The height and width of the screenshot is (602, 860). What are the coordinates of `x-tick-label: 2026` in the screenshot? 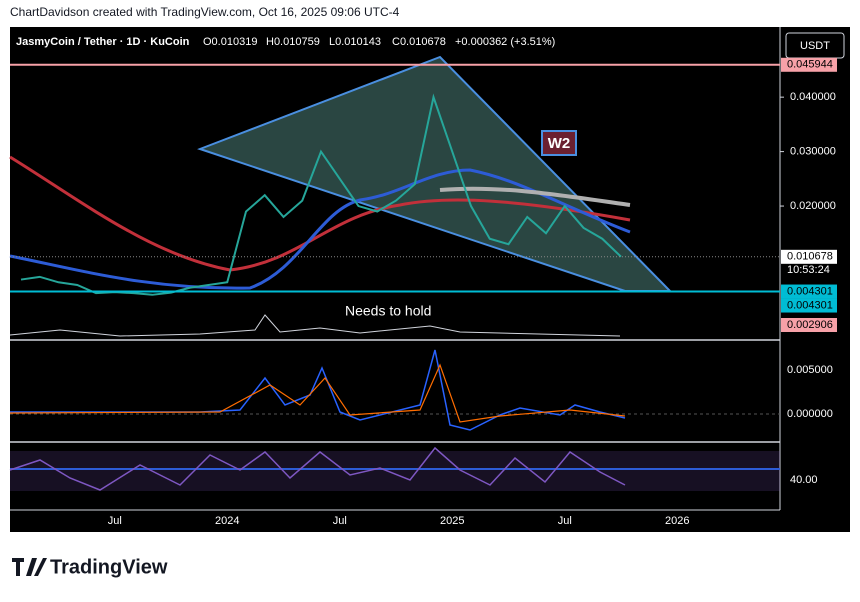 It's located at (677, 521).